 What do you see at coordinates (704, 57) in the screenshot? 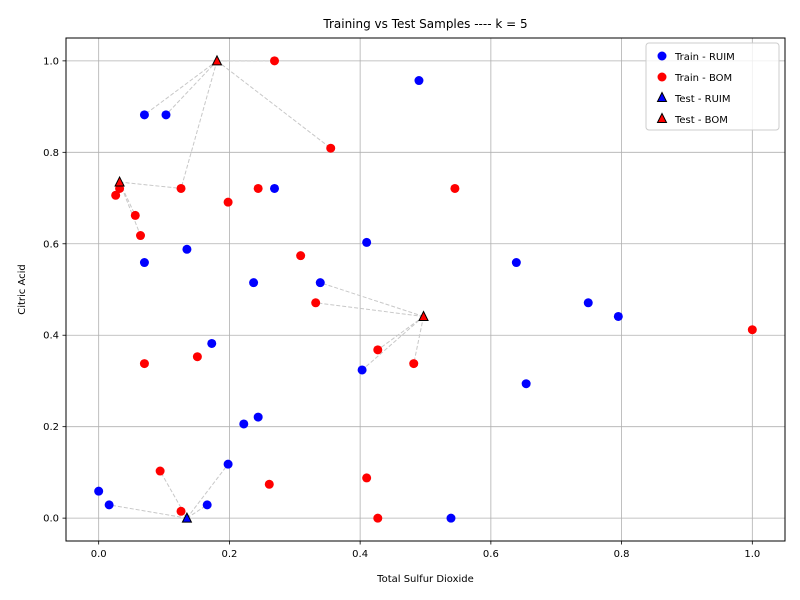
I see `legend-label-train-ruim: Train - RUIM` at bounding box center [704, 57].